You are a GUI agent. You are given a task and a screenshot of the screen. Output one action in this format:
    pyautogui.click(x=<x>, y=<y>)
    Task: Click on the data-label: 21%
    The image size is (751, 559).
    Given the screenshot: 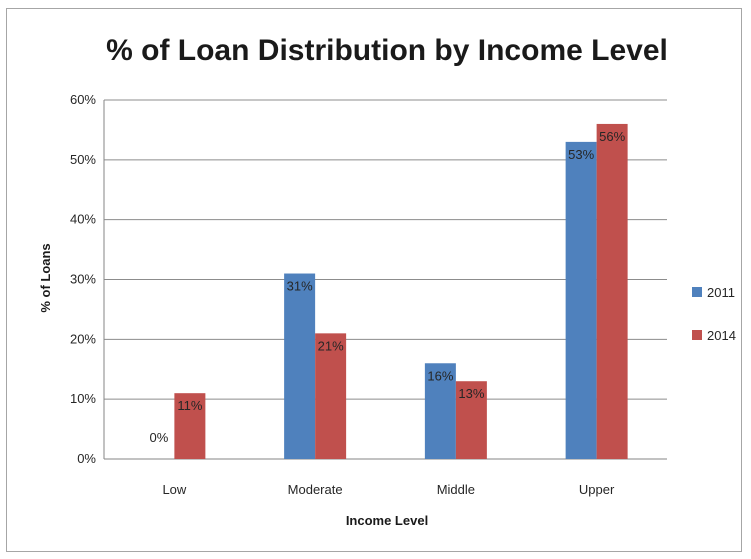 What is the action you would take?
    pyautogui.click(x=331, y=345)
    